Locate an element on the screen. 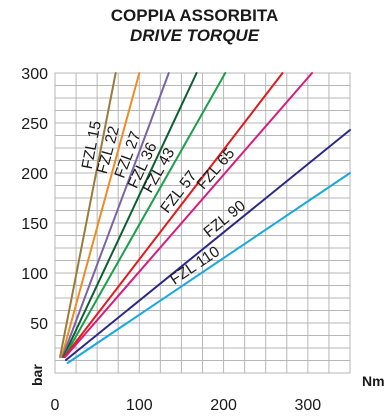 The image size is (389, 419). y-tick-label: 150 is located at coordinates (34, 224).